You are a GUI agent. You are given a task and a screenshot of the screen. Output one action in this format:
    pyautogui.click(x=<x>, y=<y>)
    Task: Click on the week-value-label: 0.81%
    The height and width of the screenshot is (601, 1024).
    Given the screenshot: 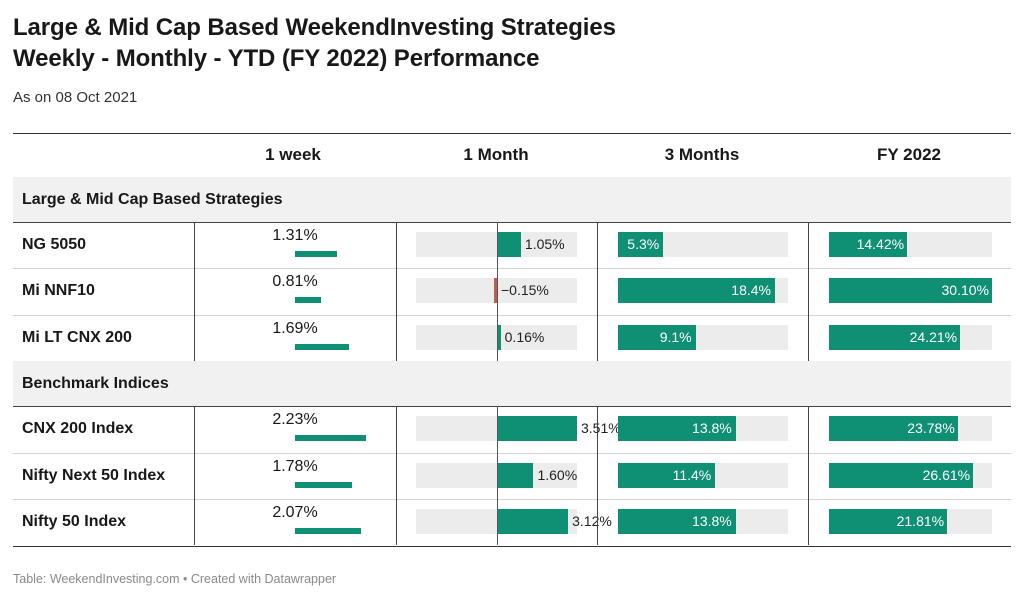 What is the action you would take?
    pyautogui.click(x=295, y=282)
    